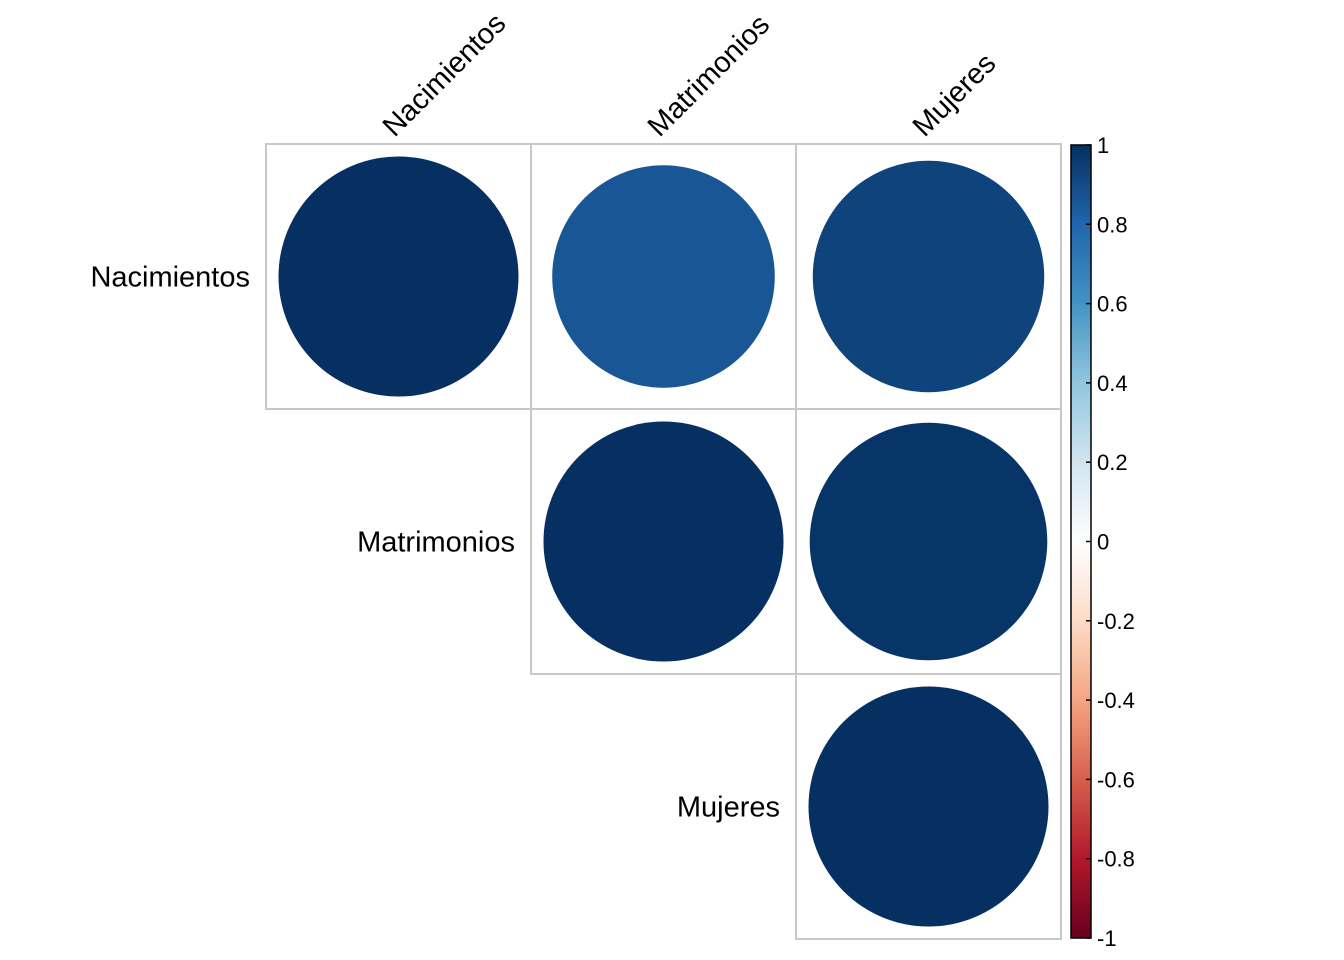 Image resolution: width=1344 pixels, height=960 pixels. I want to click on colorbar-tick-label: 0.8, so click(1112, 224).